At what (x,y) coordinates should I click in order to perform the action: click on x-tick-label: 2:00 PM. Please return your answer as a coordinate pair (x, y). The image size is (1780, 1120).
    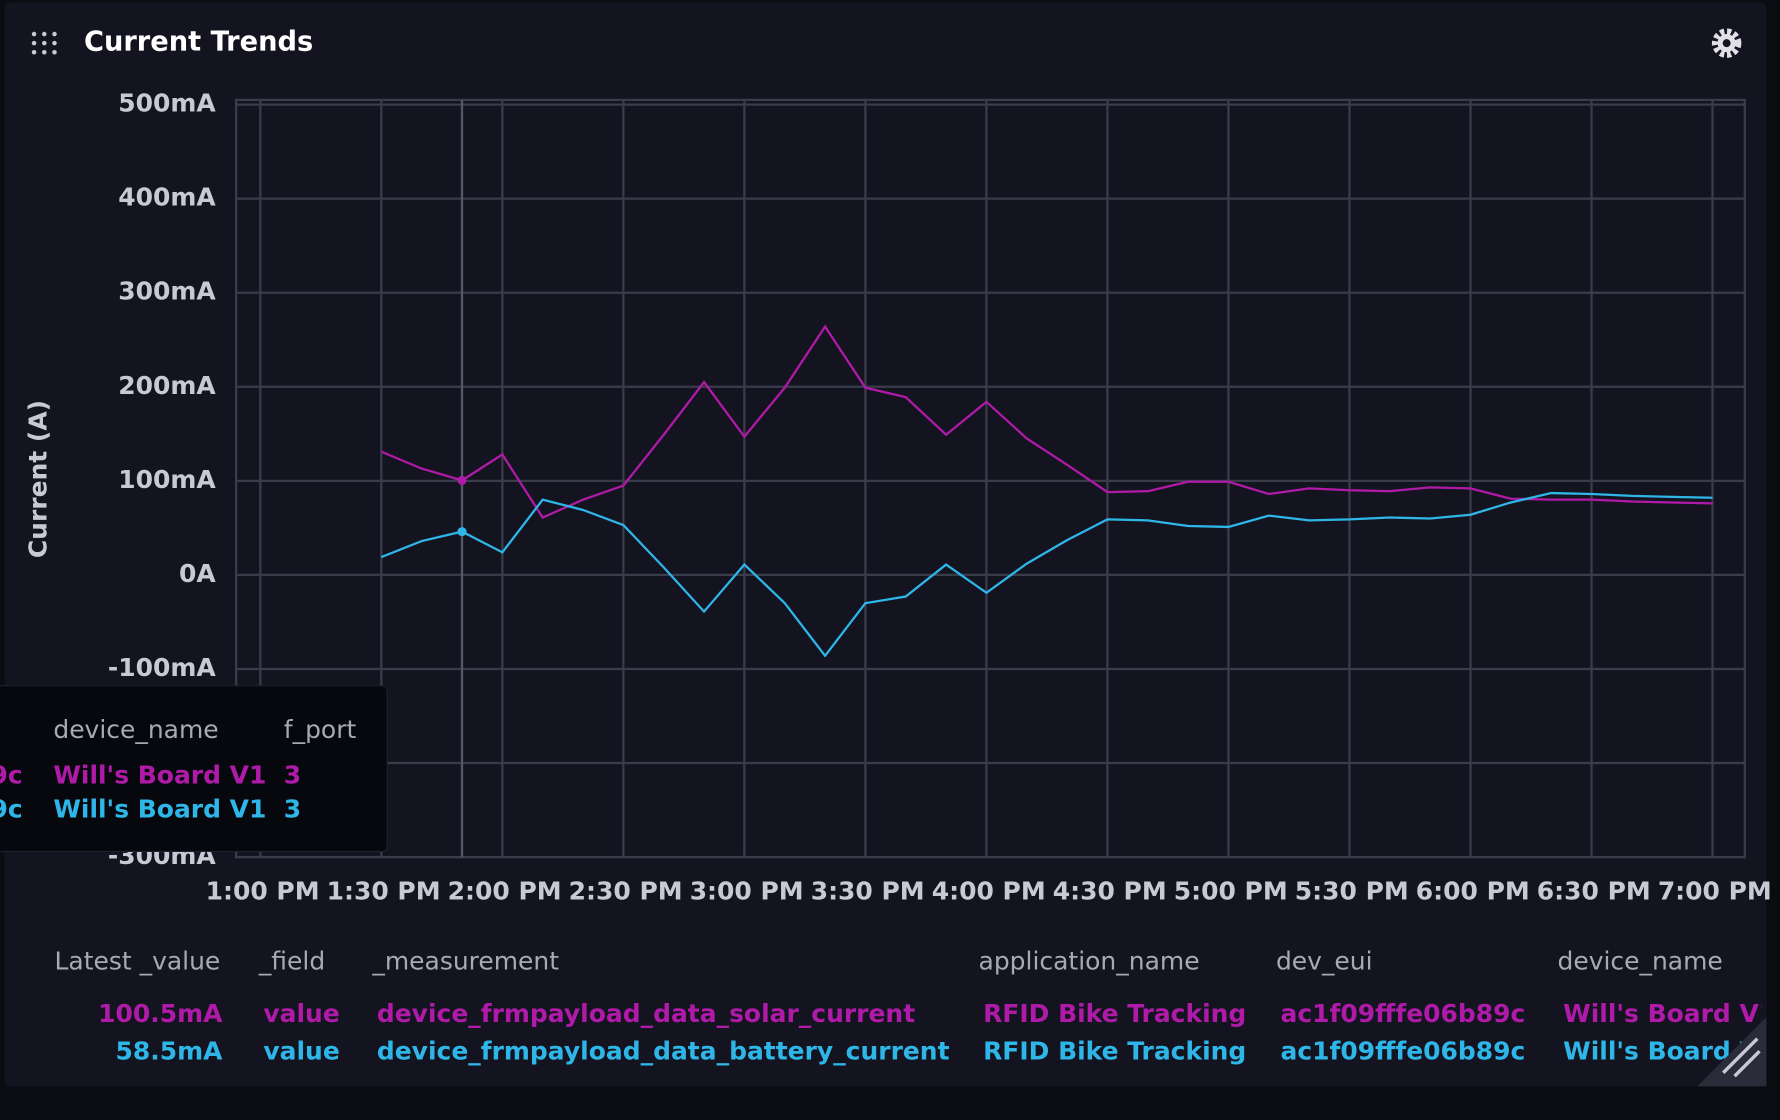
    Looking at the image, I should click on (505, 890).